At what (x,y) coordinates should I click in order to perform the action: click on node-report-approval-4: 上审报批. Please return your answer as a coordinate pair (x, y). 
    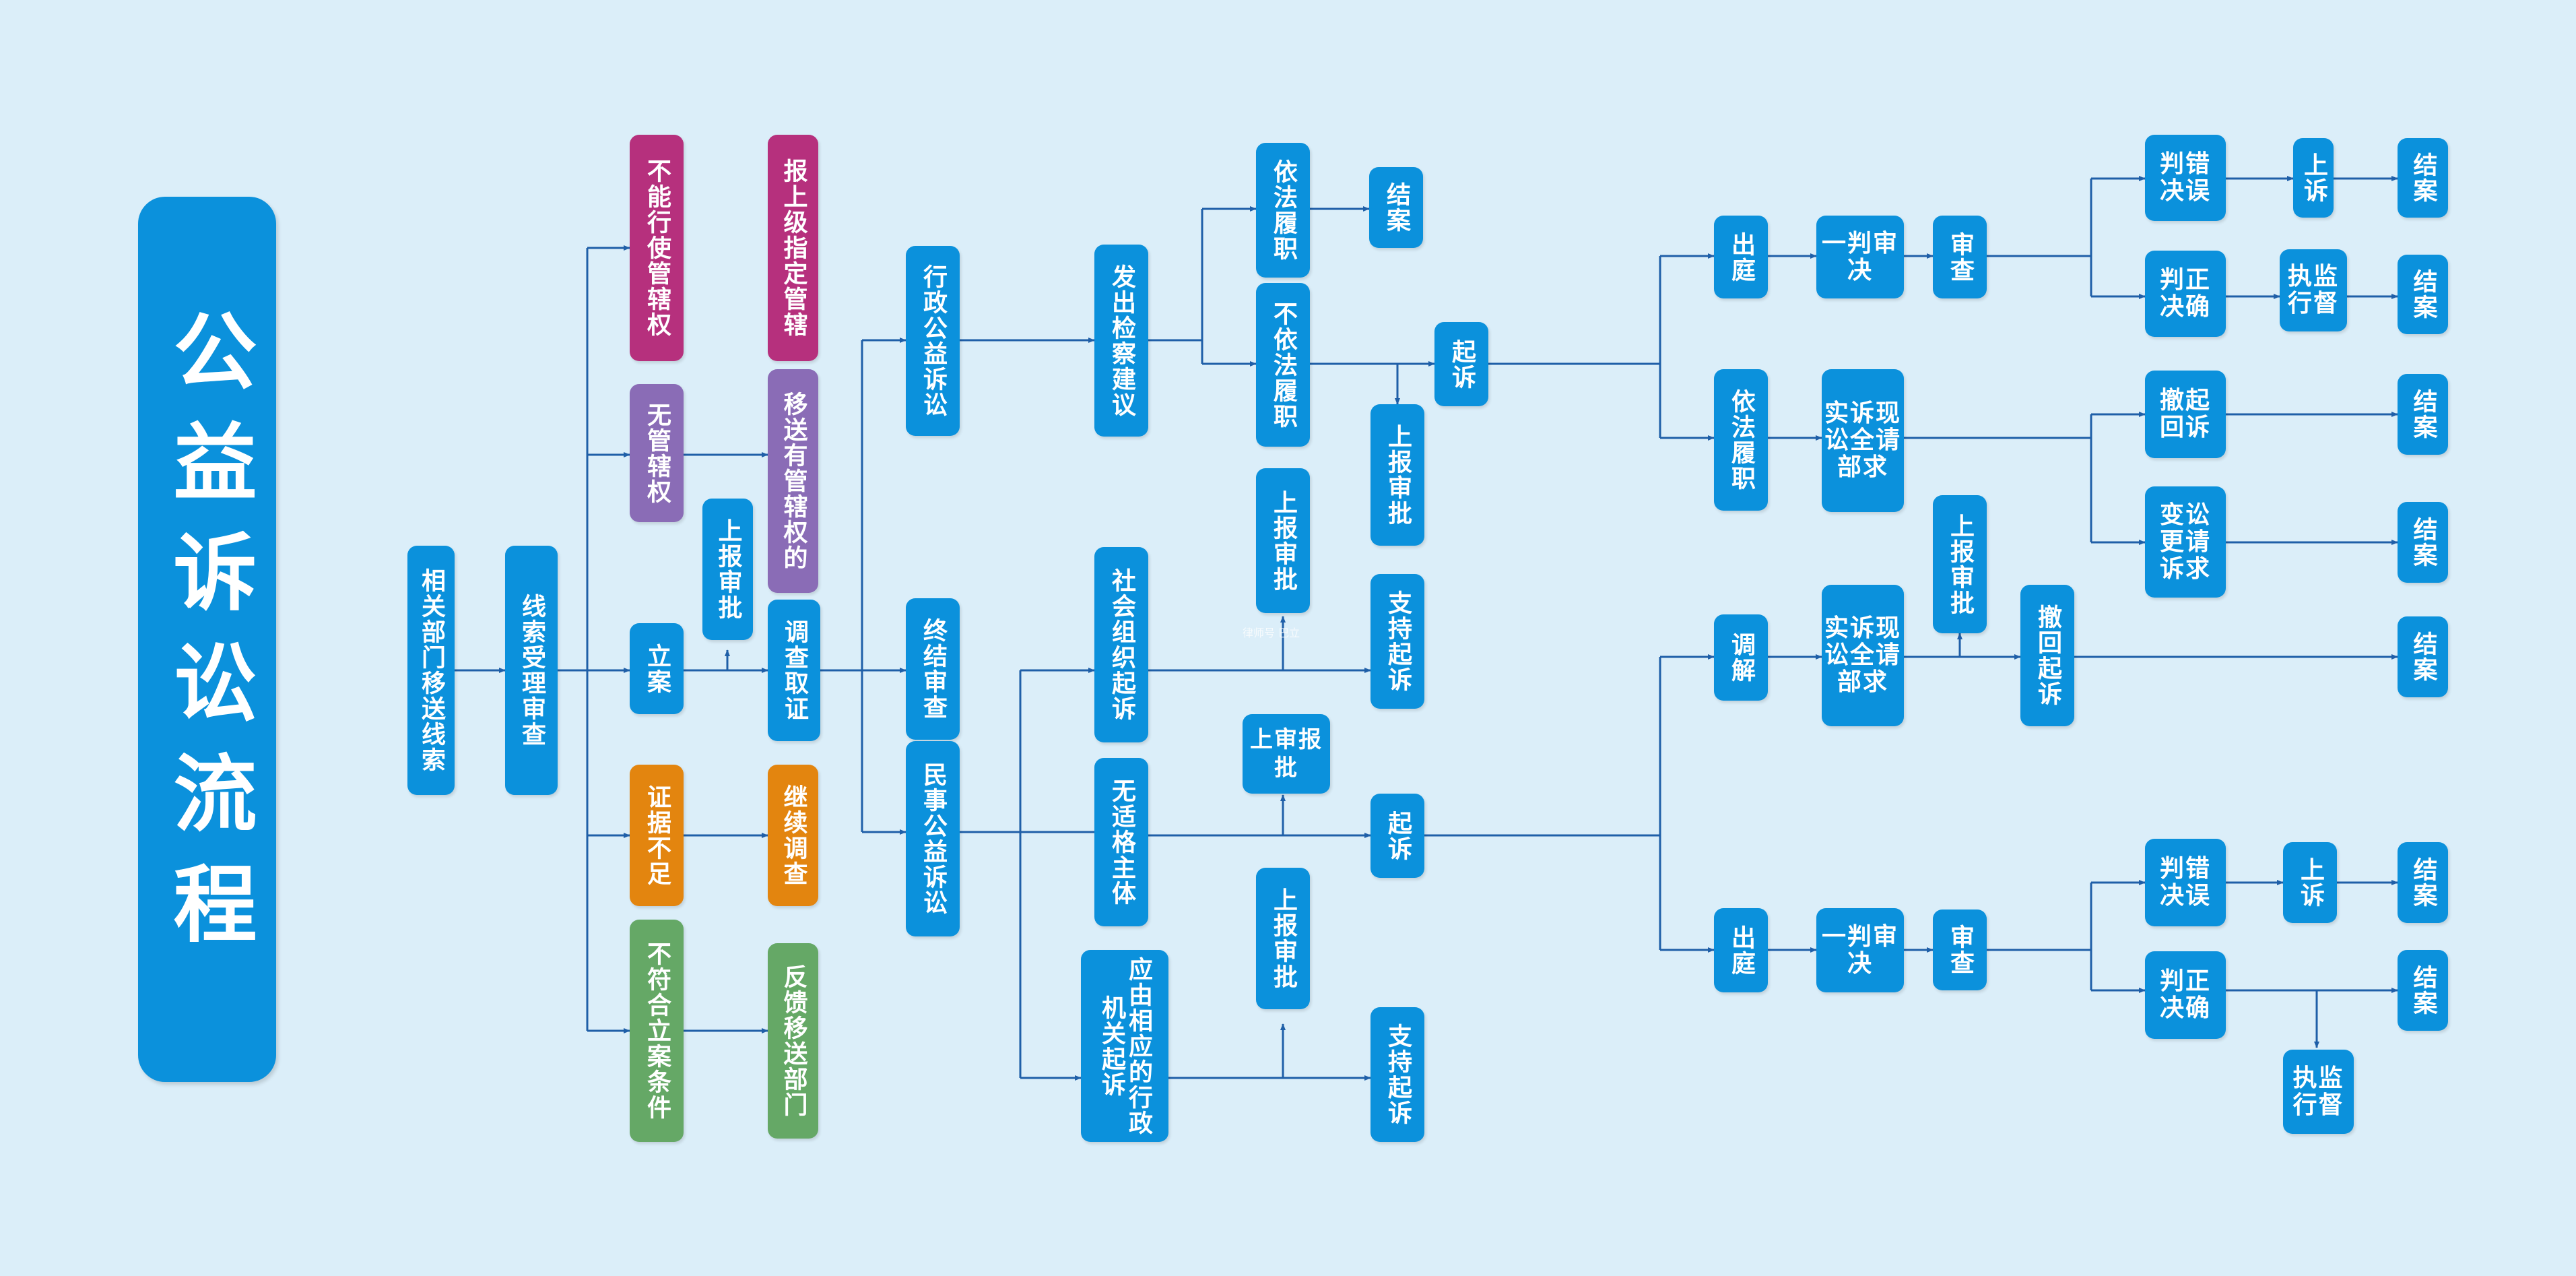
    Looking at the image, I should click on (1286, 754).